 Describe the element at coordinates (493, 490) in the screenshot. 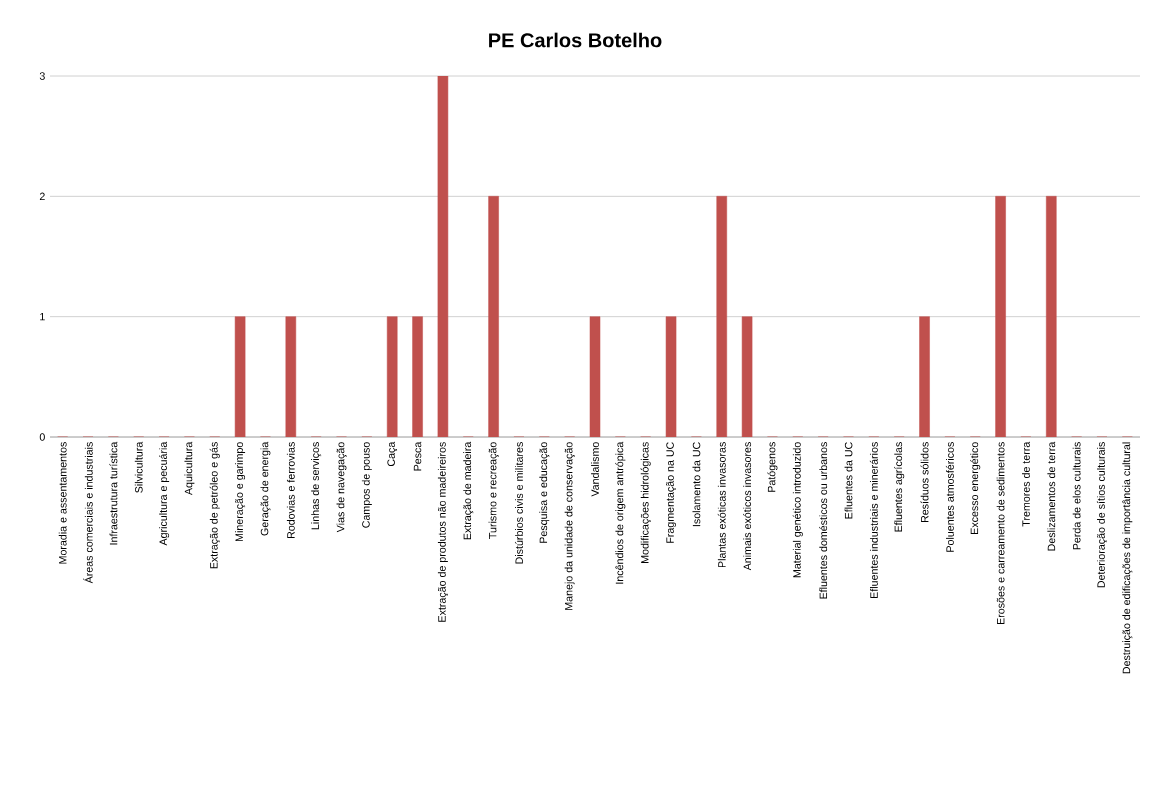

I see `x-tick-label: Turismo e recreação` at that location.